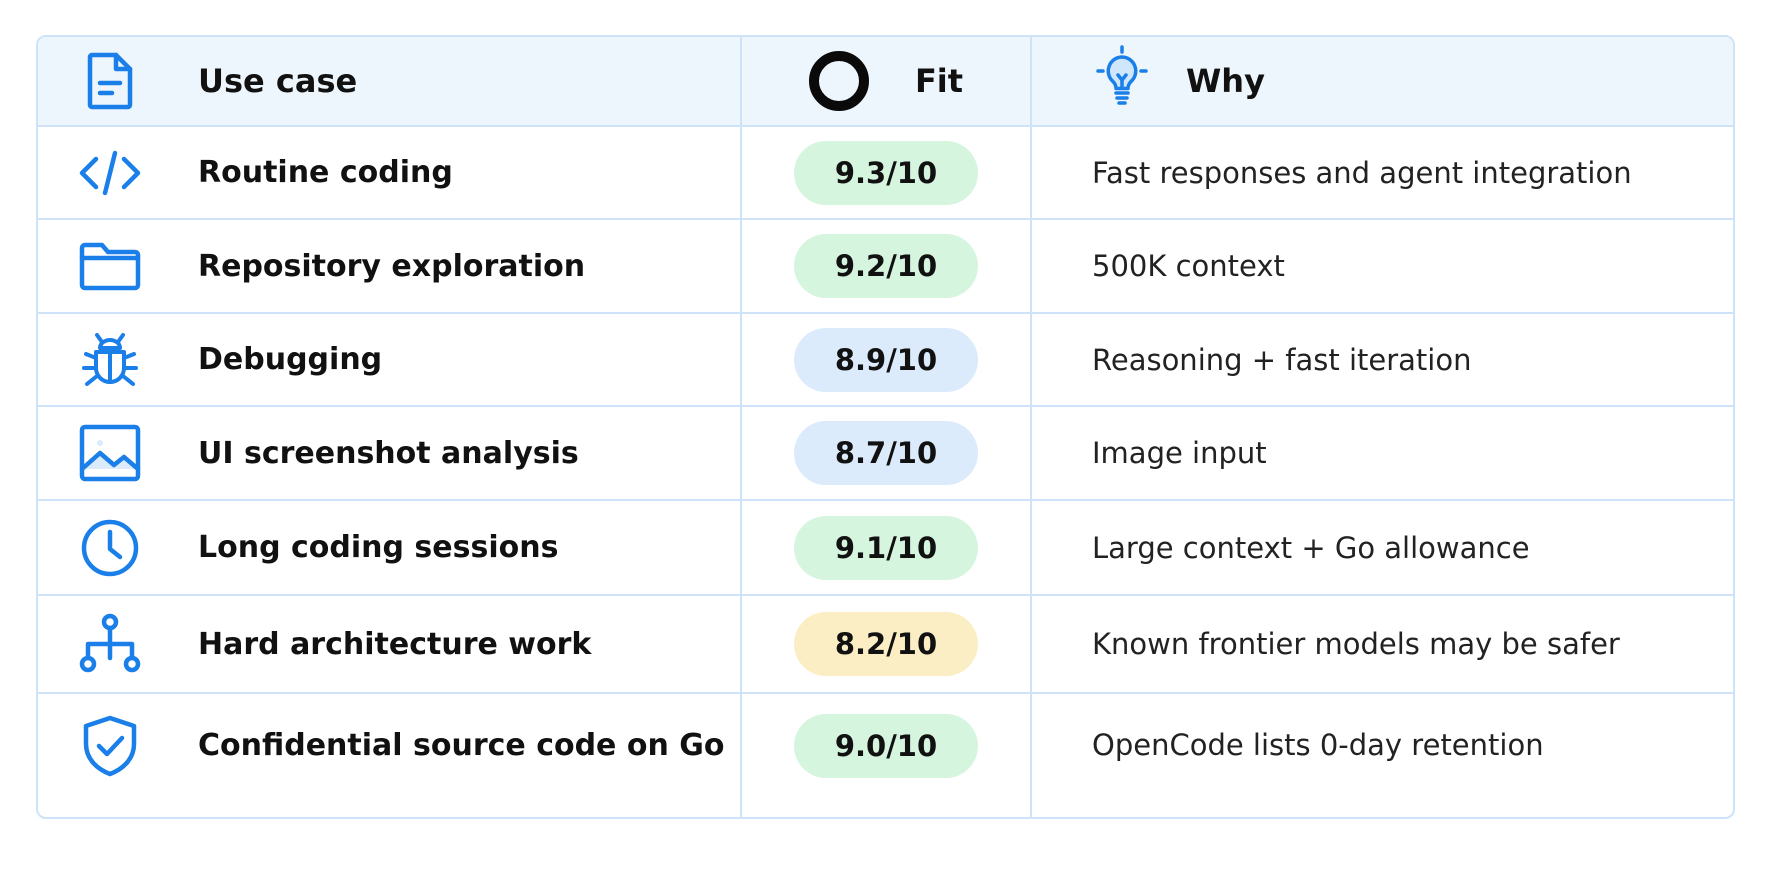 The width and height of the screenshot is (1774, 887). Describe the element at coordinates (1122, 81) in the screenshot. I see `lightbulb-icon` at that location.